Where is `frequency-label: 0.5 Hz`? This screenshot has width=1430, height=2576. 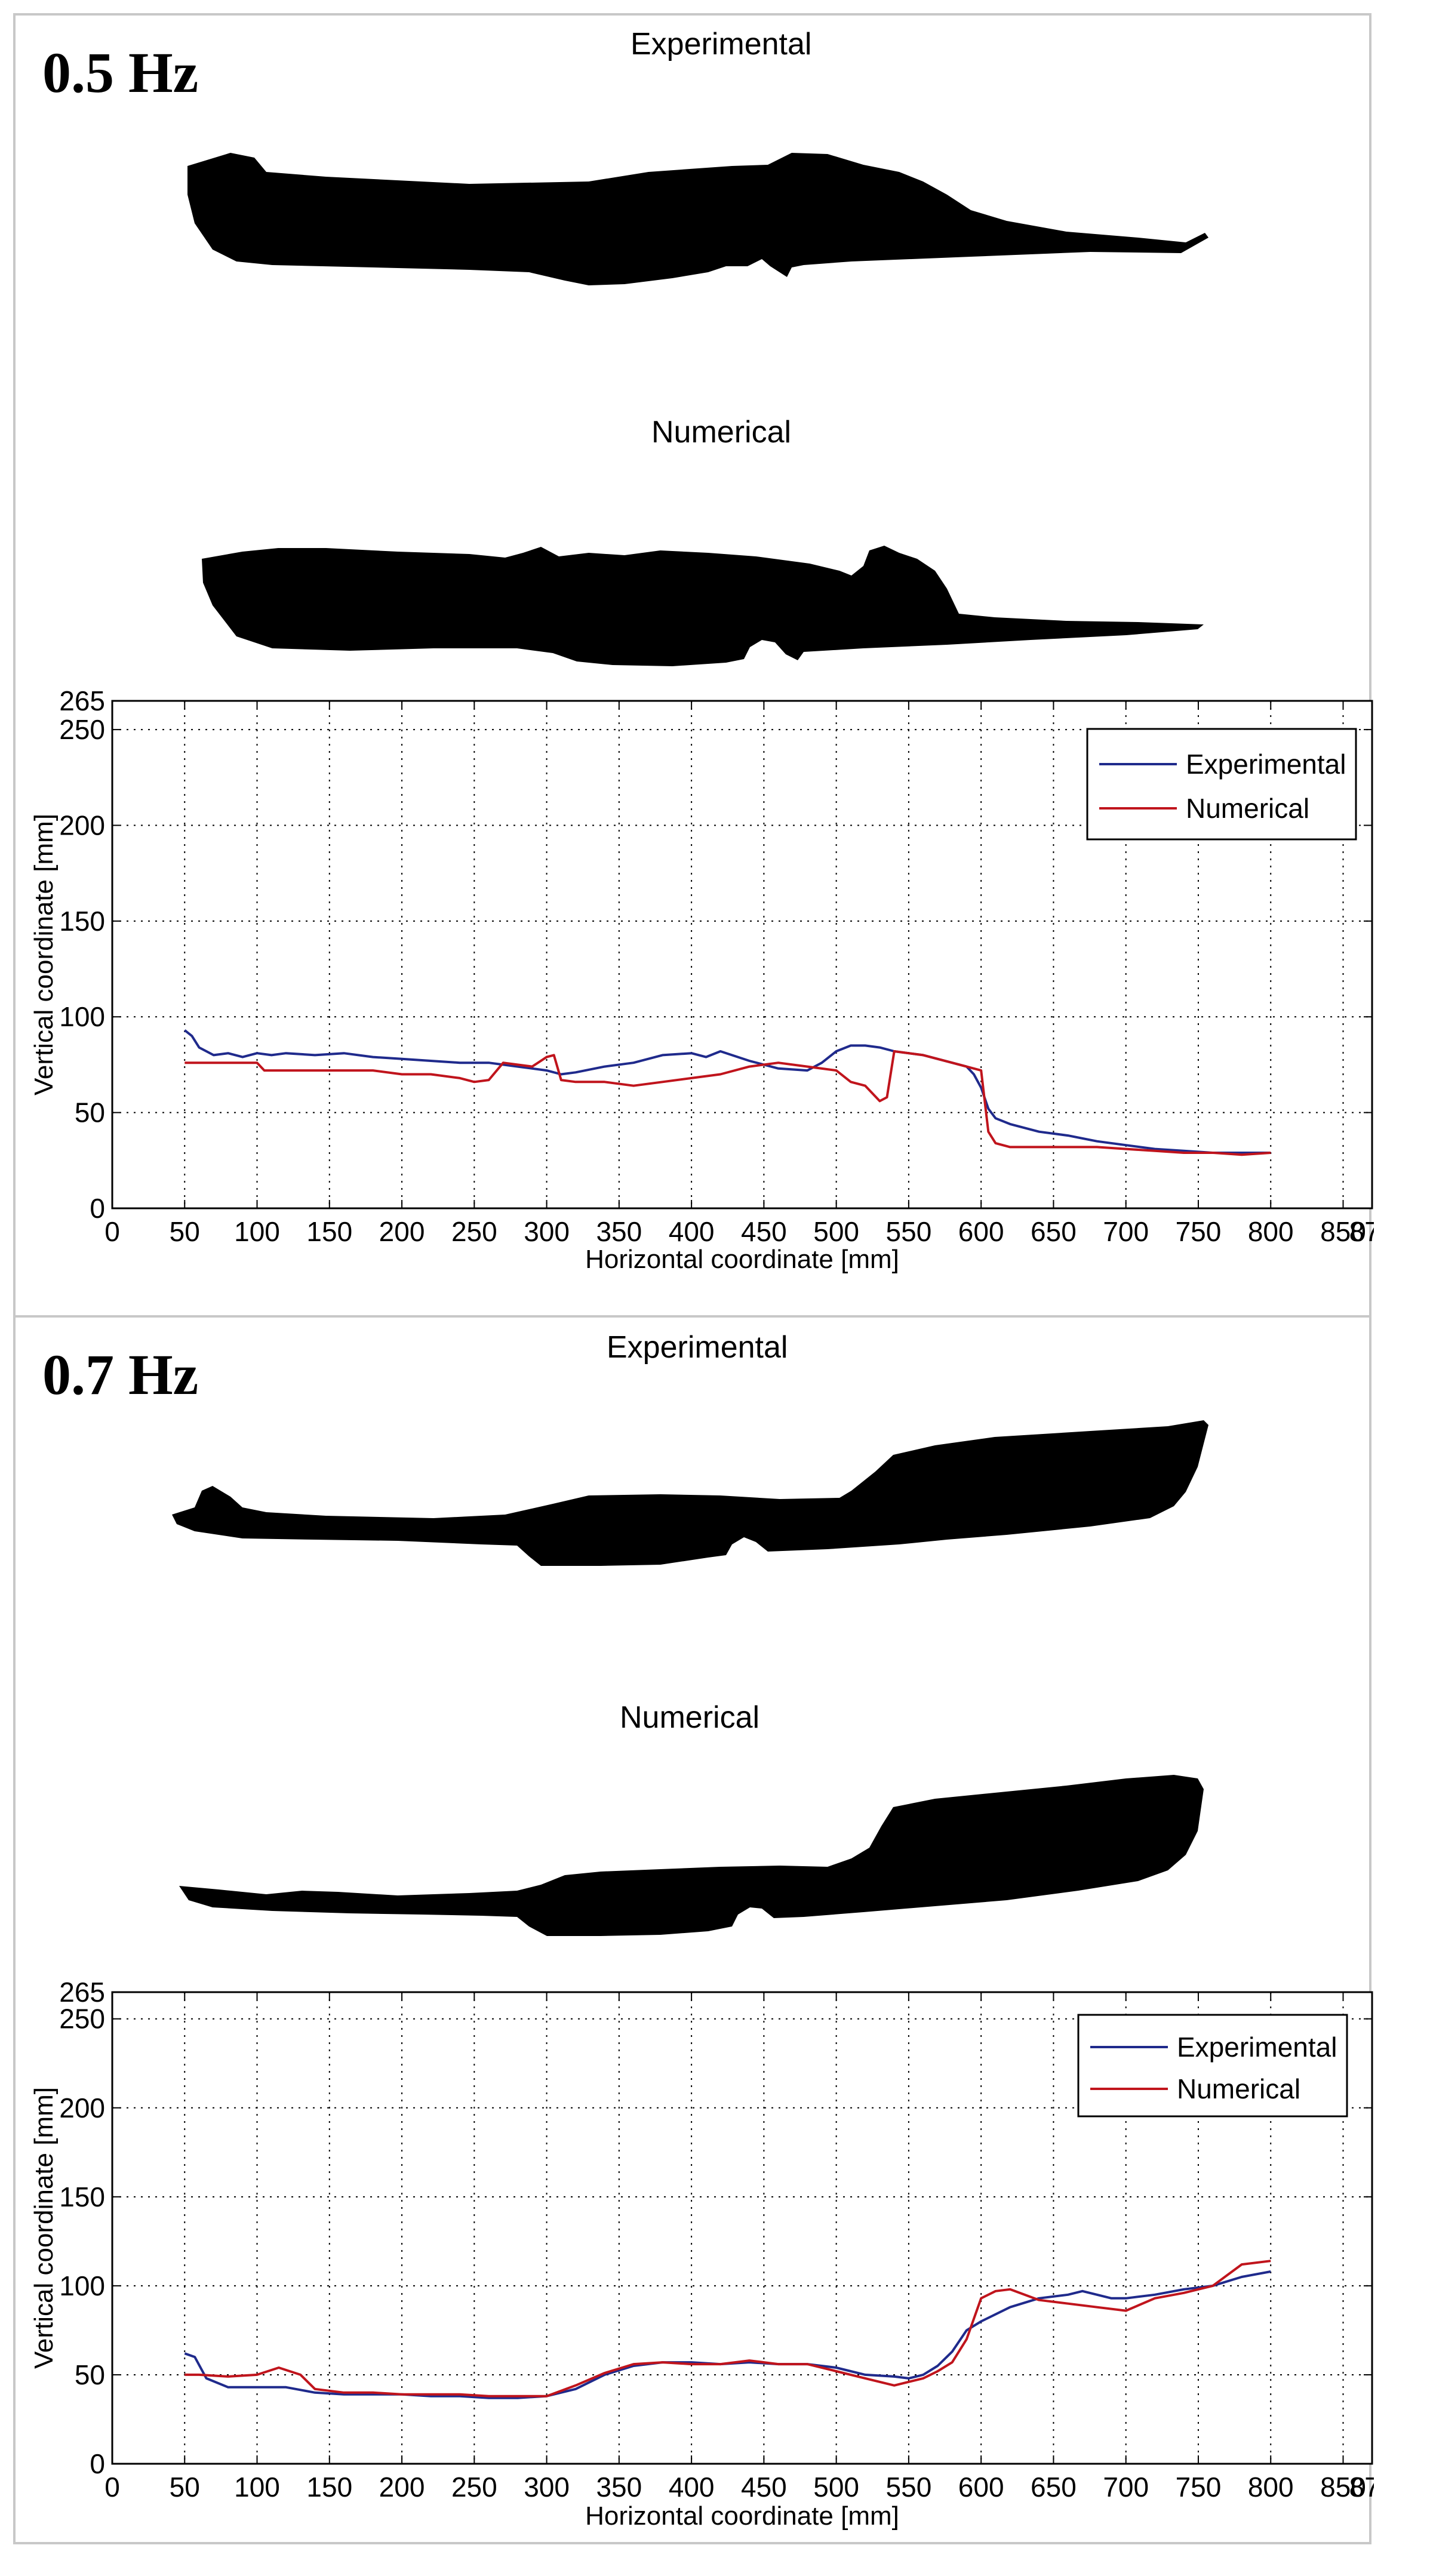
frequency-label: 0.5 Hz is located at coordinates (120, 72).